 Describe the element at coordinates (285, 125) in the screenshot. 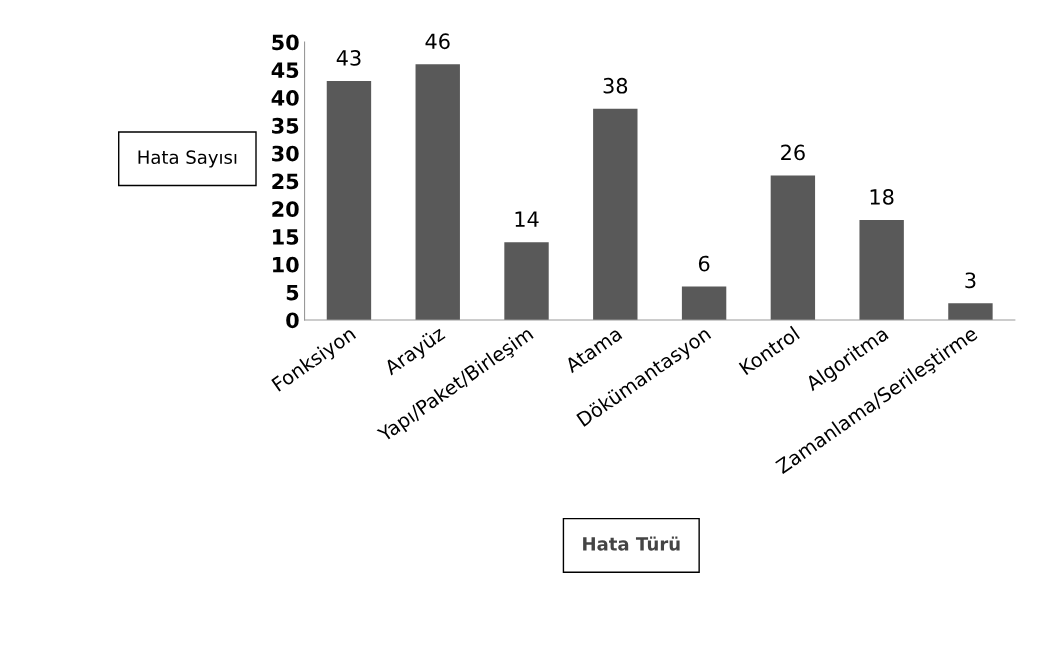

I see `y-tick-label: 35` at that location.